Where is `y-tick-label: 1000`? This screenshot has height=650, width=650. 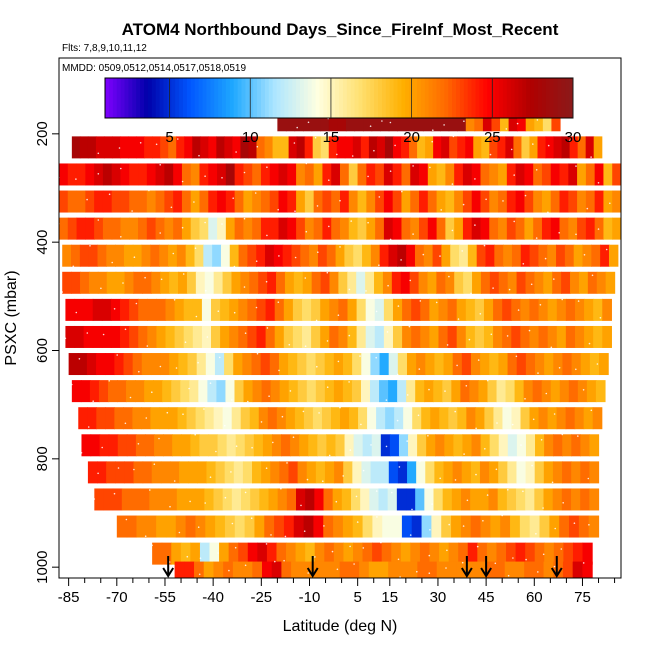
y-tick-label: 1000 is located at coordinates (42, 566).